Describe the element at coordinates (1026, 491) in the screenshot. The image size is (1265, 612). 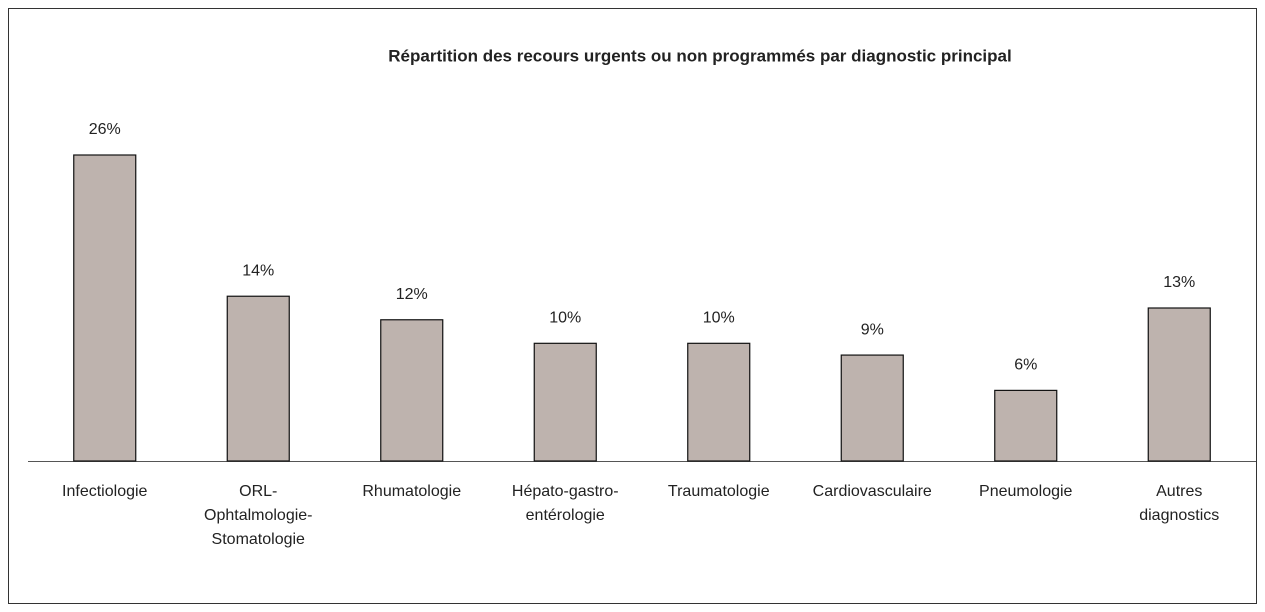
I see `x-tick-label: Pneumologie` at that location.